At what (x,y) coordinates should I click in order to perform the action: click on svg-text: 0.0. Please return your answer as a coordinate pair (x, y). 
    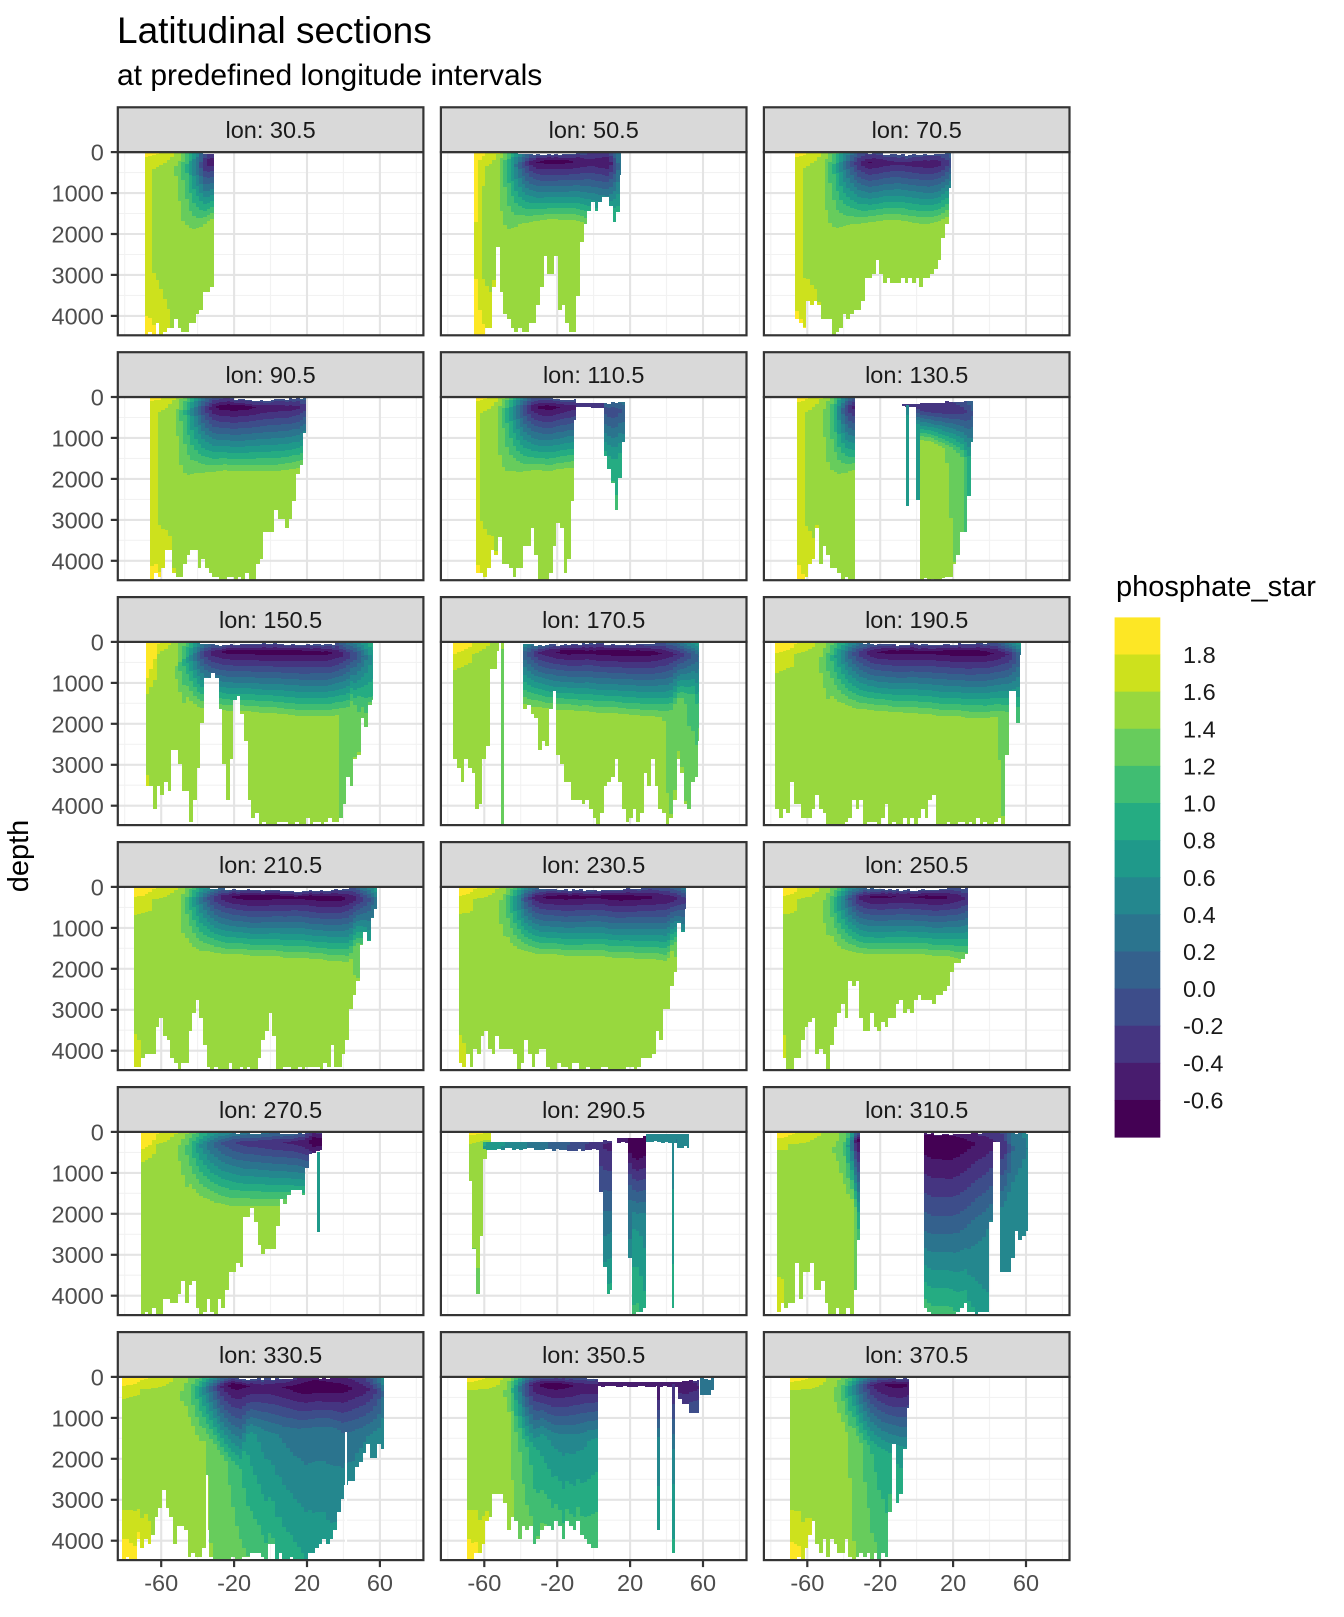
    Looking at the image, I should click on (1199, 989).